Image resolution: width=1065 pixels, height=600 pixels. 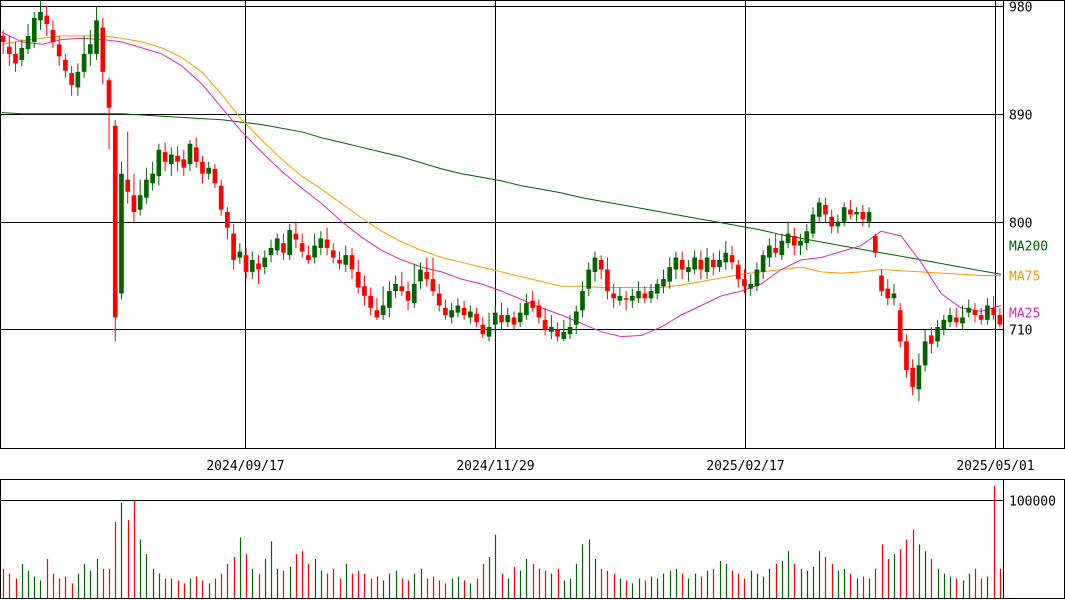 I want to click on x-tick-label: 2025/02/17, so click(x=745, y=466).